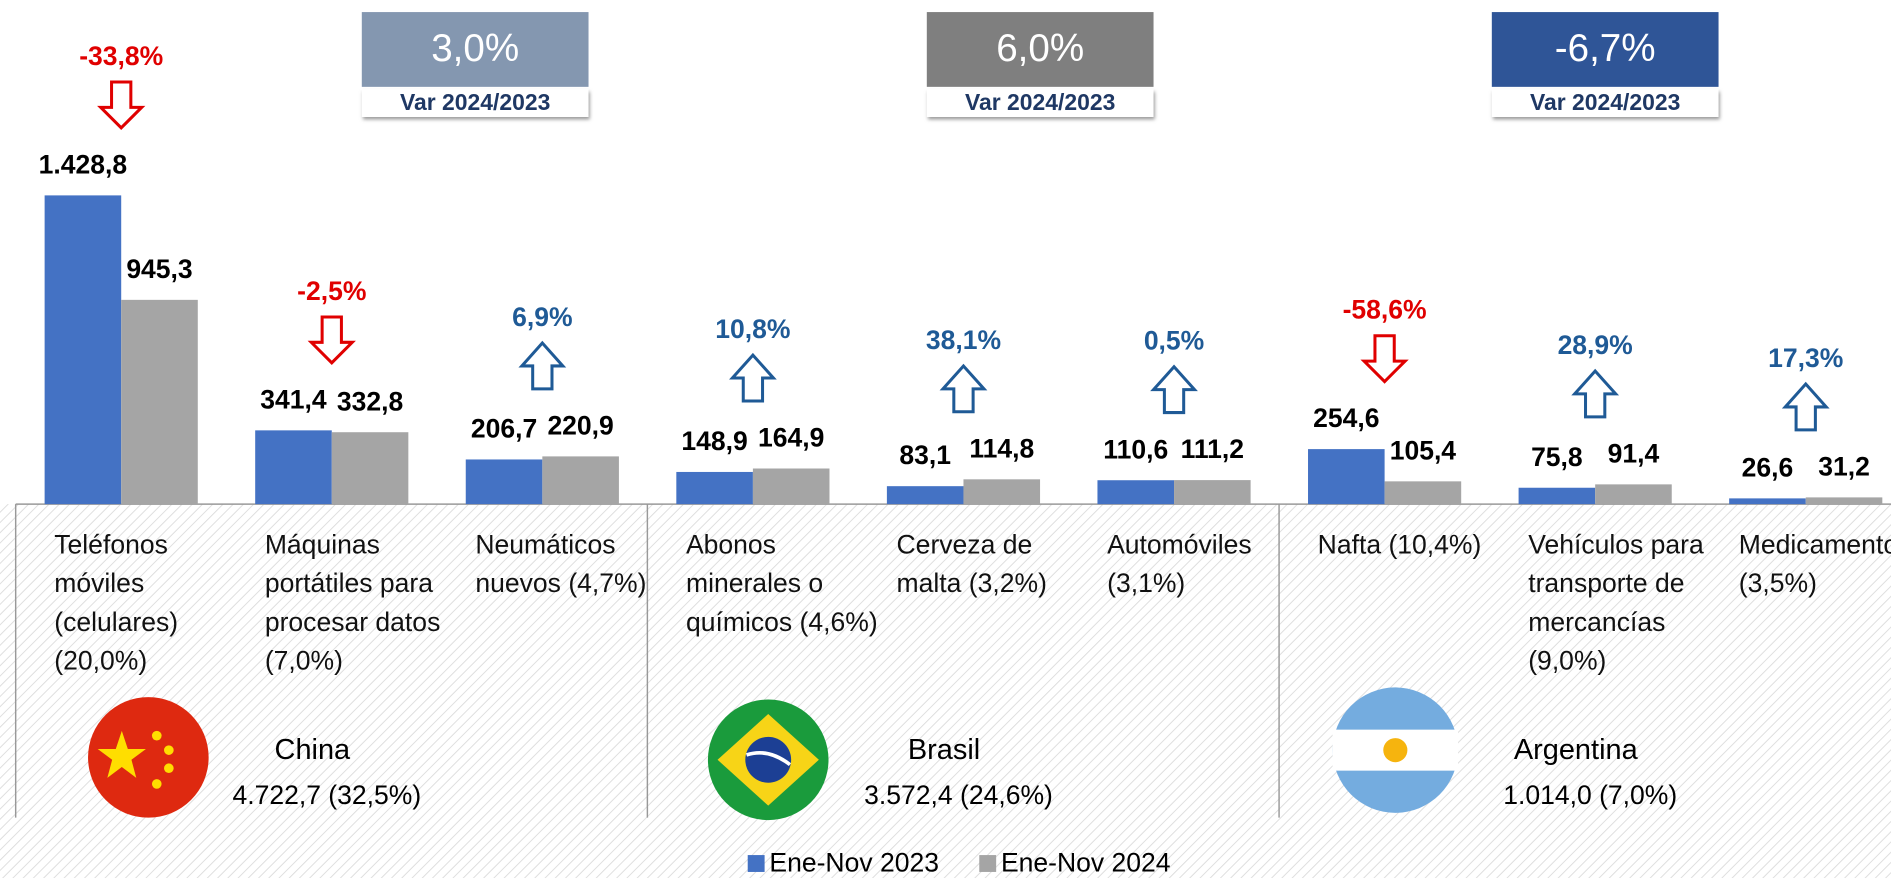 This screenshot has height=878, width=1891. Describe the element at coordinates (370, 401) in the screenshot. I see `value-label: 332,8` at that location.